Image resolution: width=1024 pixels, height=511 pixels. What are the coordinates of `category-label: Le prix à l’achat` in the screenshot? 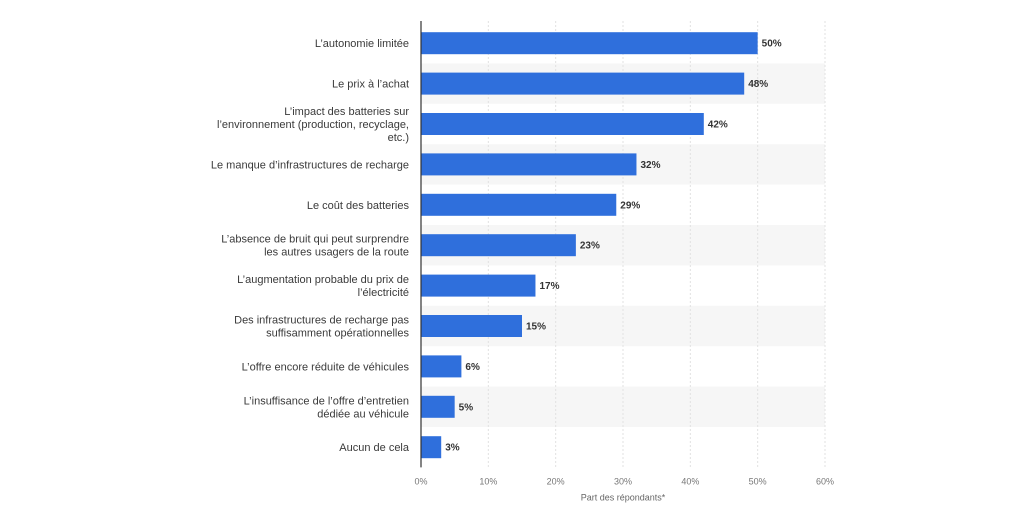 It's located at (370, 85).